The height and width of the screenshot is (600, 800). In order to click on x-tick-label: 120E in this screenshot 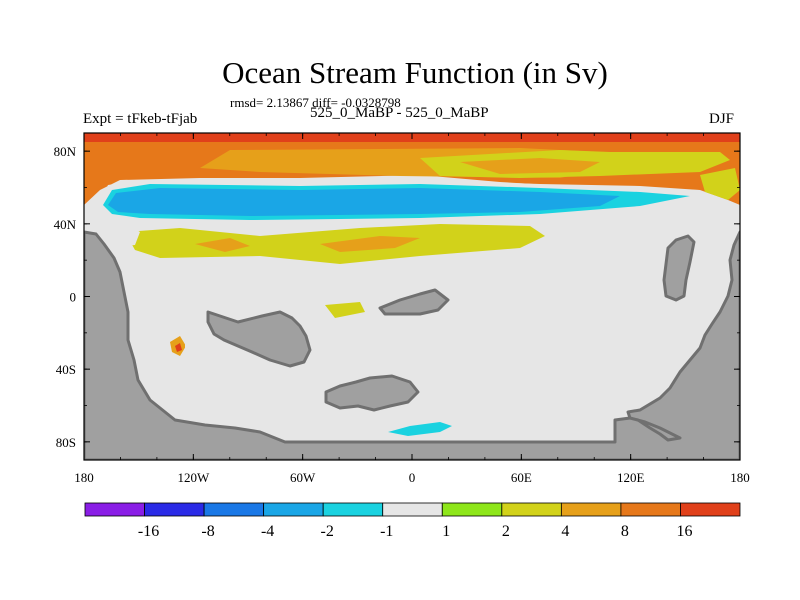, I will do `click(631, 477)`.